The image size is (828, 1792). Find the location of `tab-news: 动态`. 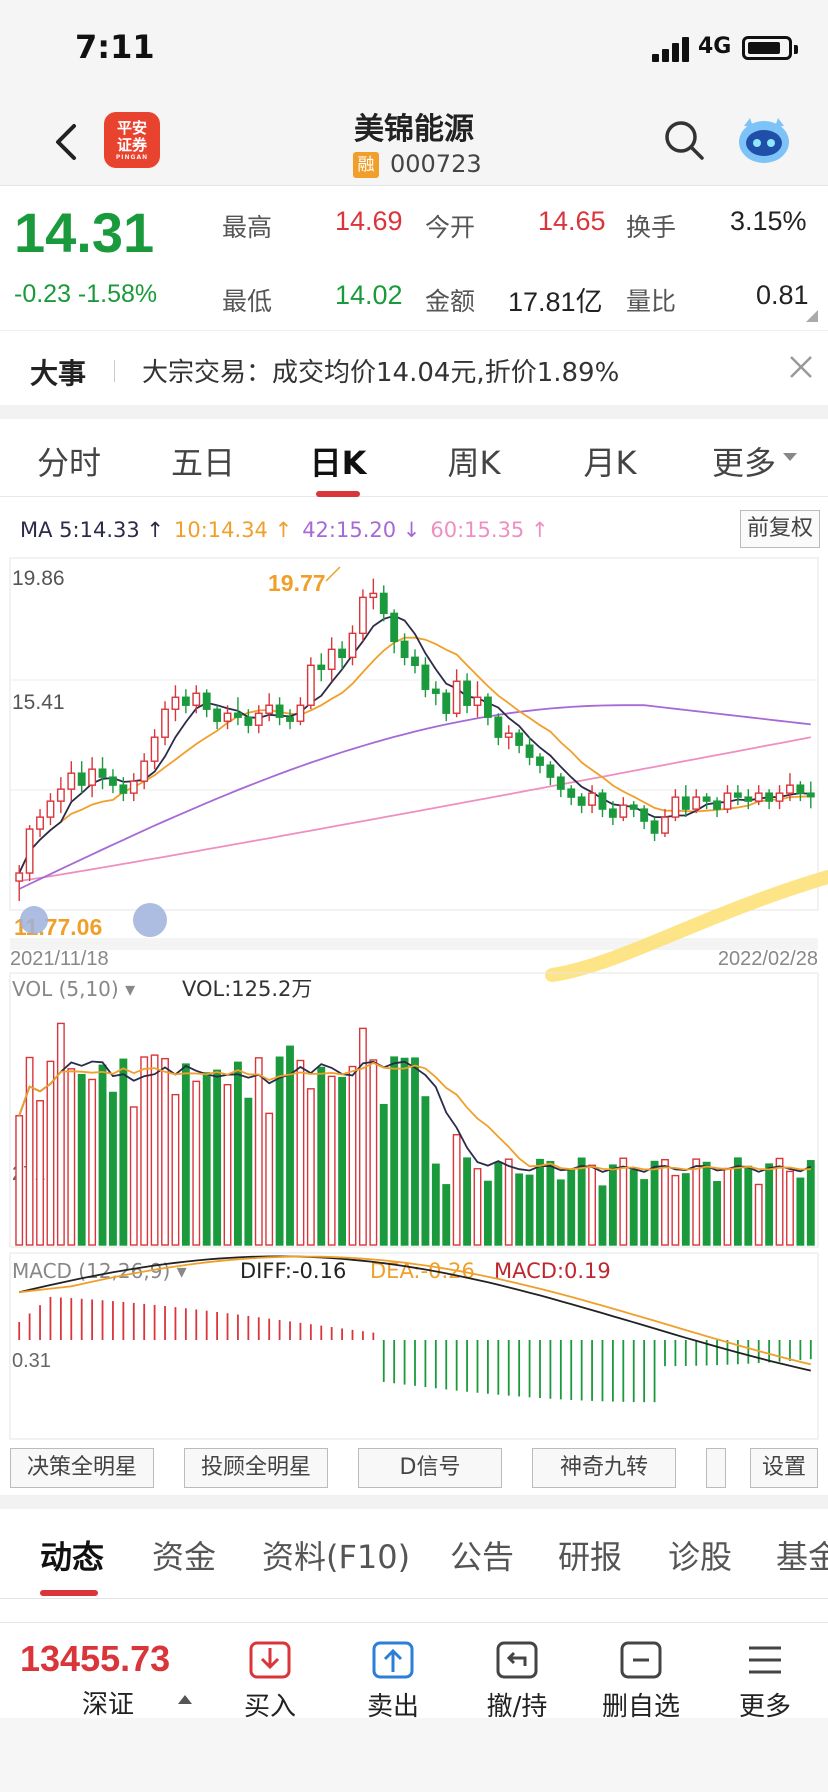

tab-news: 动态 is located at coordinates (72, 1557).